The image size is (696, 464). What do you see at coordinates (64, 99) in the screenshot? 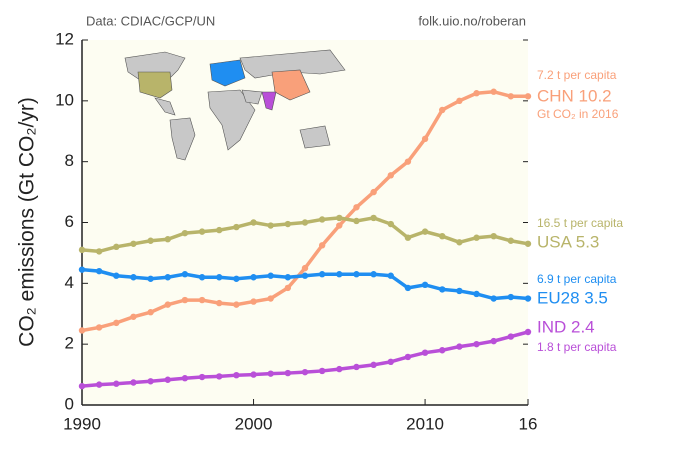
I see `y-tick-label: 10` at bounding box center [64, 99].